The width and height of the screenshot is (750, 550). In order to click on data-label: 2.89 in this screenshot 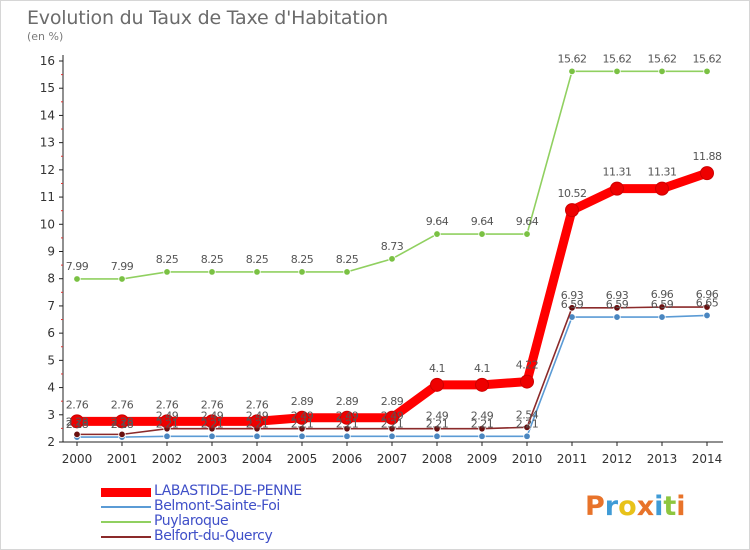, I will do `click(392, 401)`.